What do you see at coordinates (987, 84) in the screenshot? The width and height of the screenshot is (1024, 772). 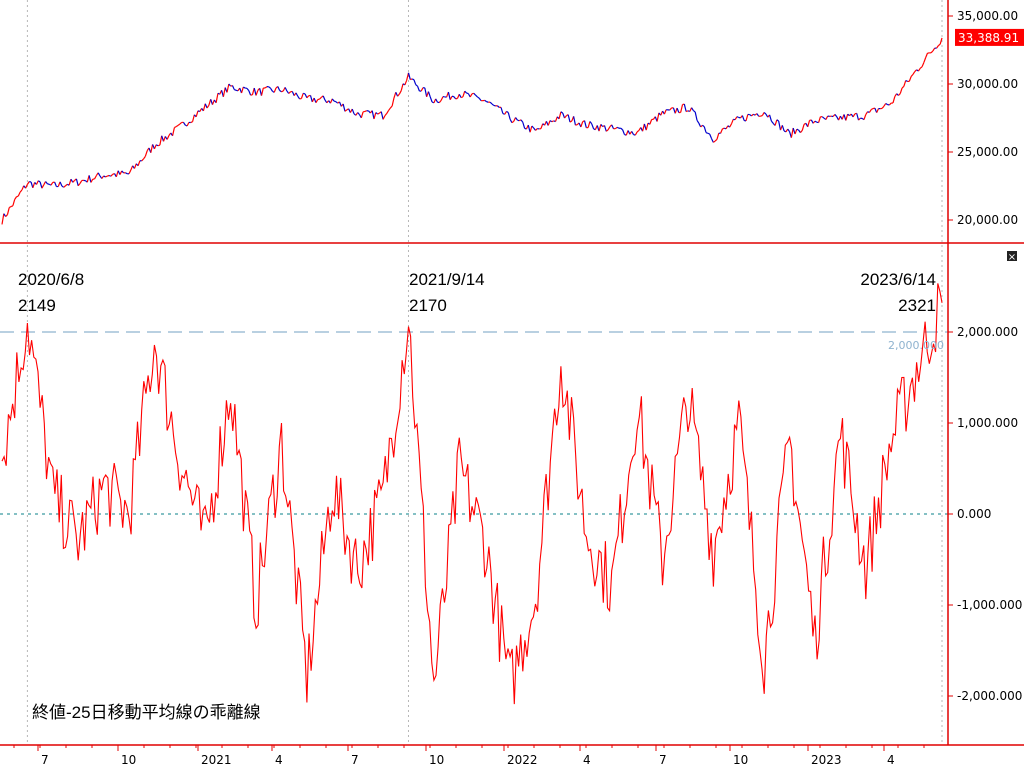 I see `price-tick-label: 30,000.00` at bounding box center [987, 84].